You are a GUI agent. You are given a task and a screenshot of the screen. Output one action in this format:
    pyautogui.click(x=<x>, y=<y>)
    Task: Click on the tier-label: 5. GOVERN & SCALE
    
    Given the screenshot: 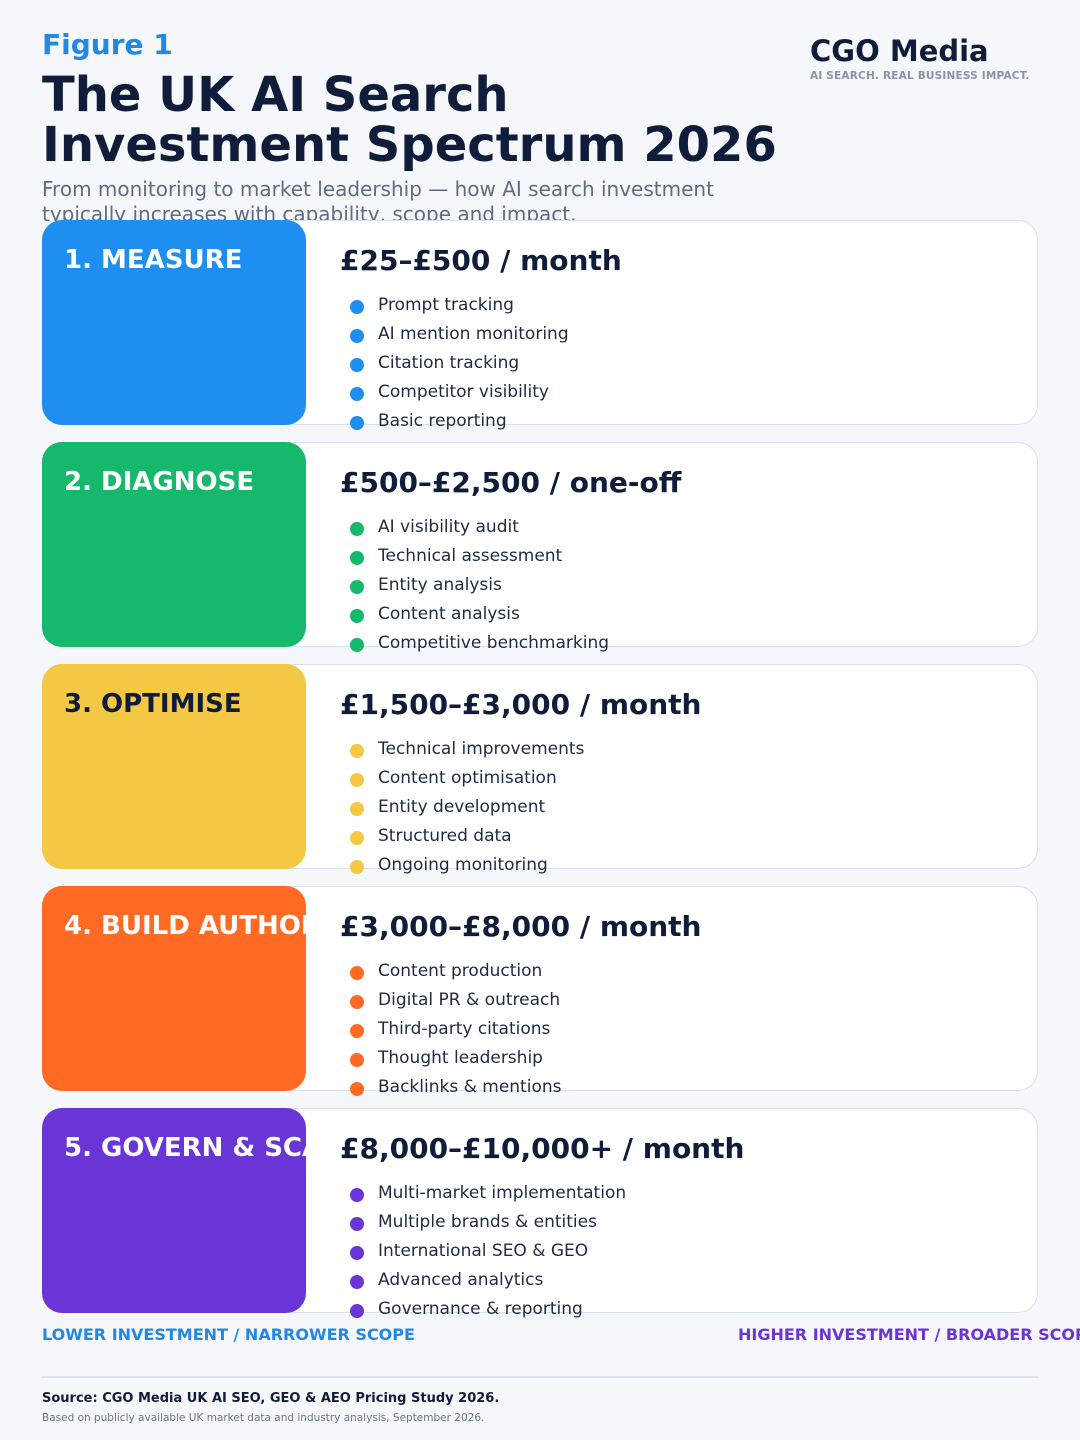 What is the action you would take?
    pyautogui.click(x=185, y=1148)
    